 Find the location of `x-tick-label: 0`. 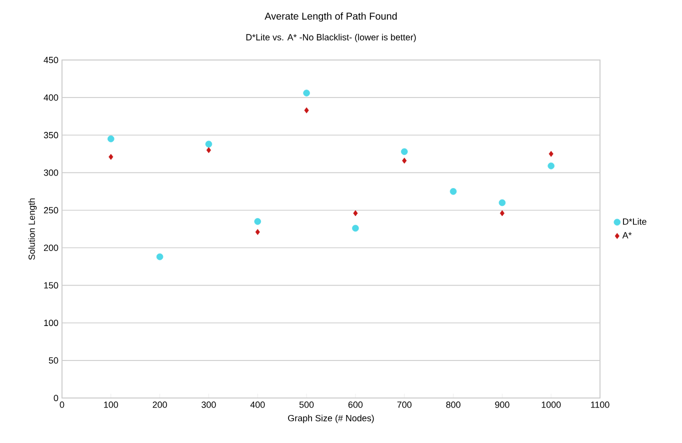

x-tick-label: 0 is located at coordinates (62, 405).